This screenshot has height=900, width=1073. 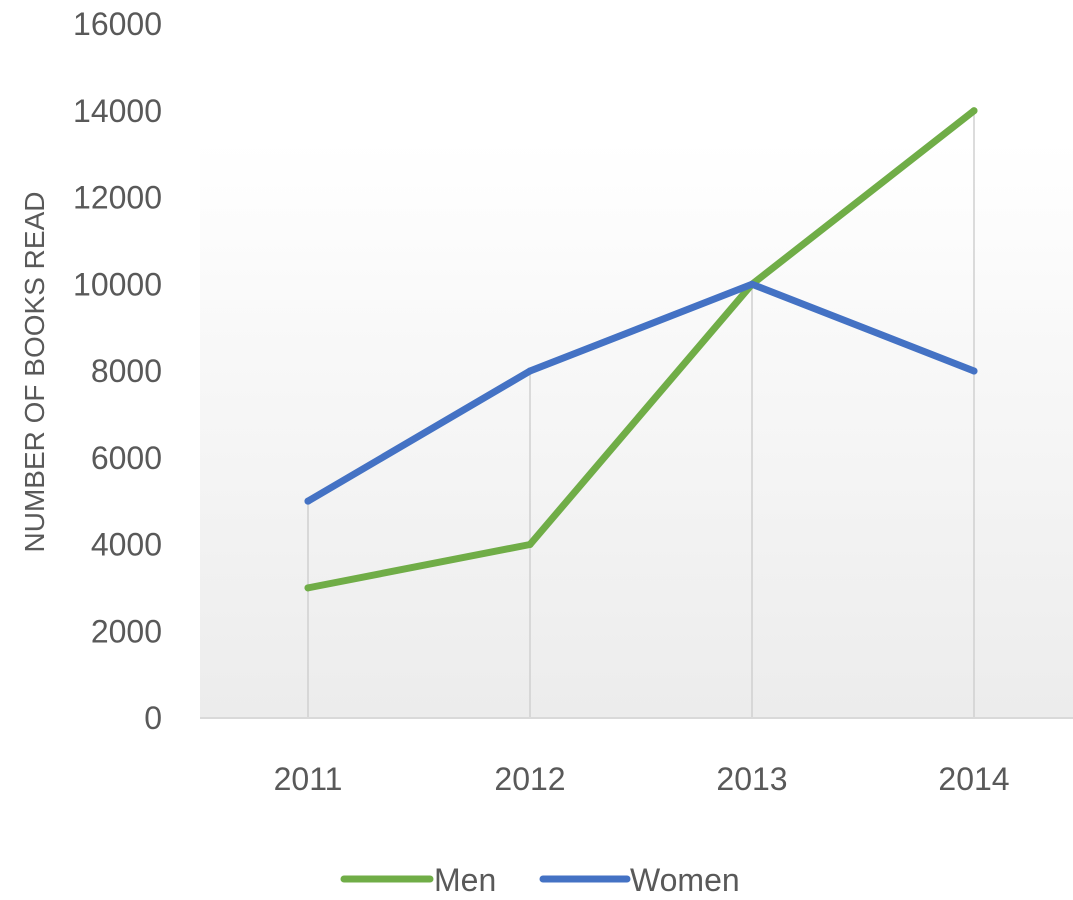 What do you see at coordinates (126, 371) in the screenshot?
I see `y-tick-label: 8000` at bounding box center [126, 371].